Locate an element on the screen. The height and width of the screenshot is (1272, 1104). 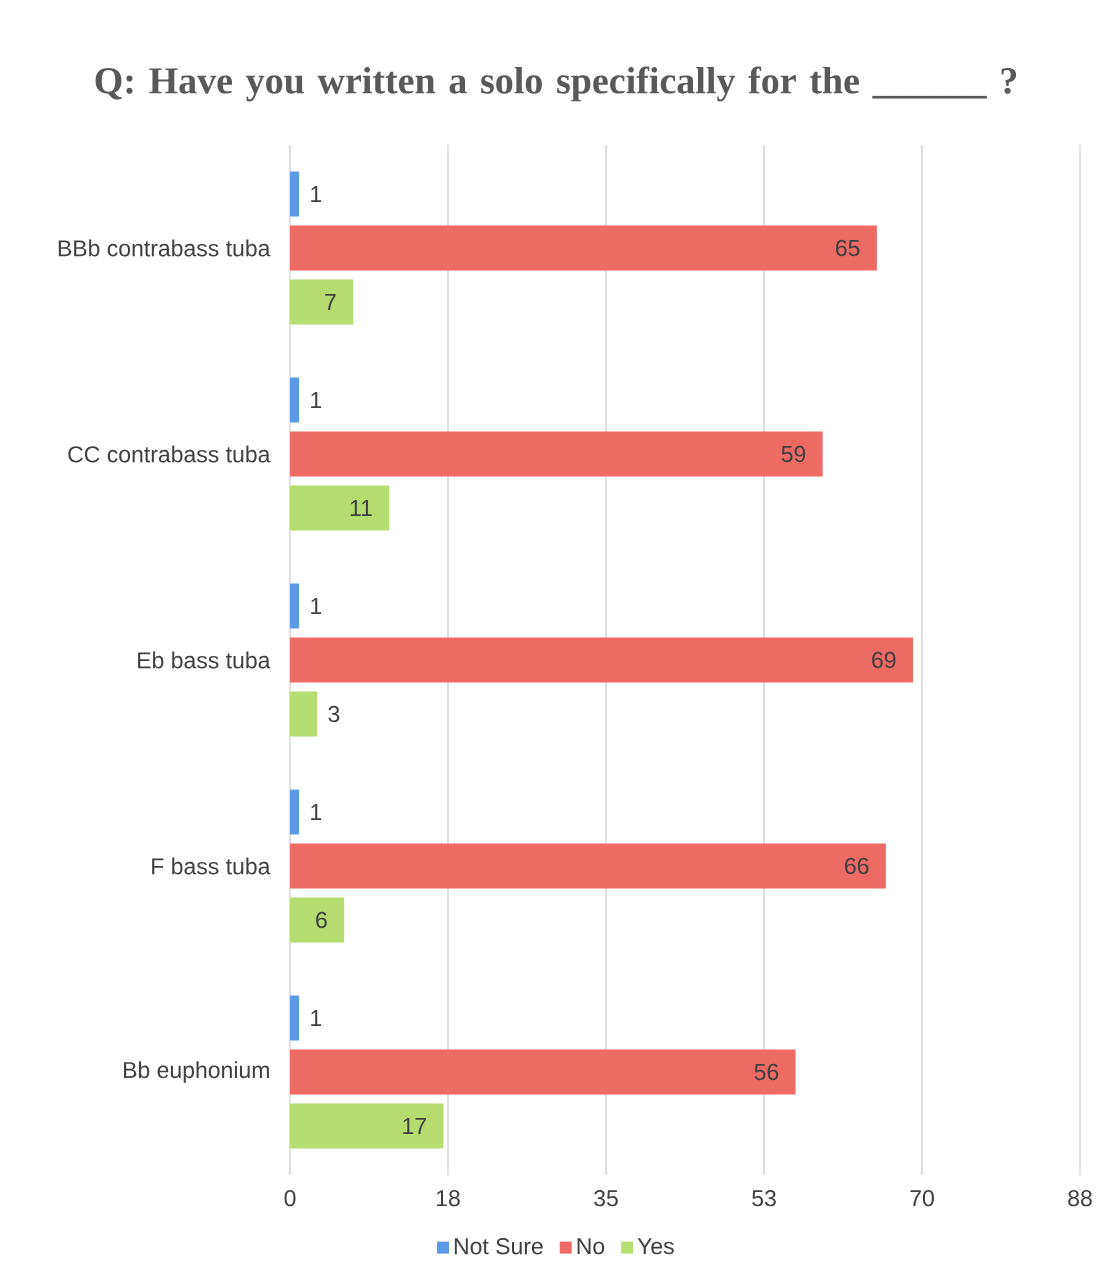
x-tick-label: 35 is located at coordinates (606, 1198).